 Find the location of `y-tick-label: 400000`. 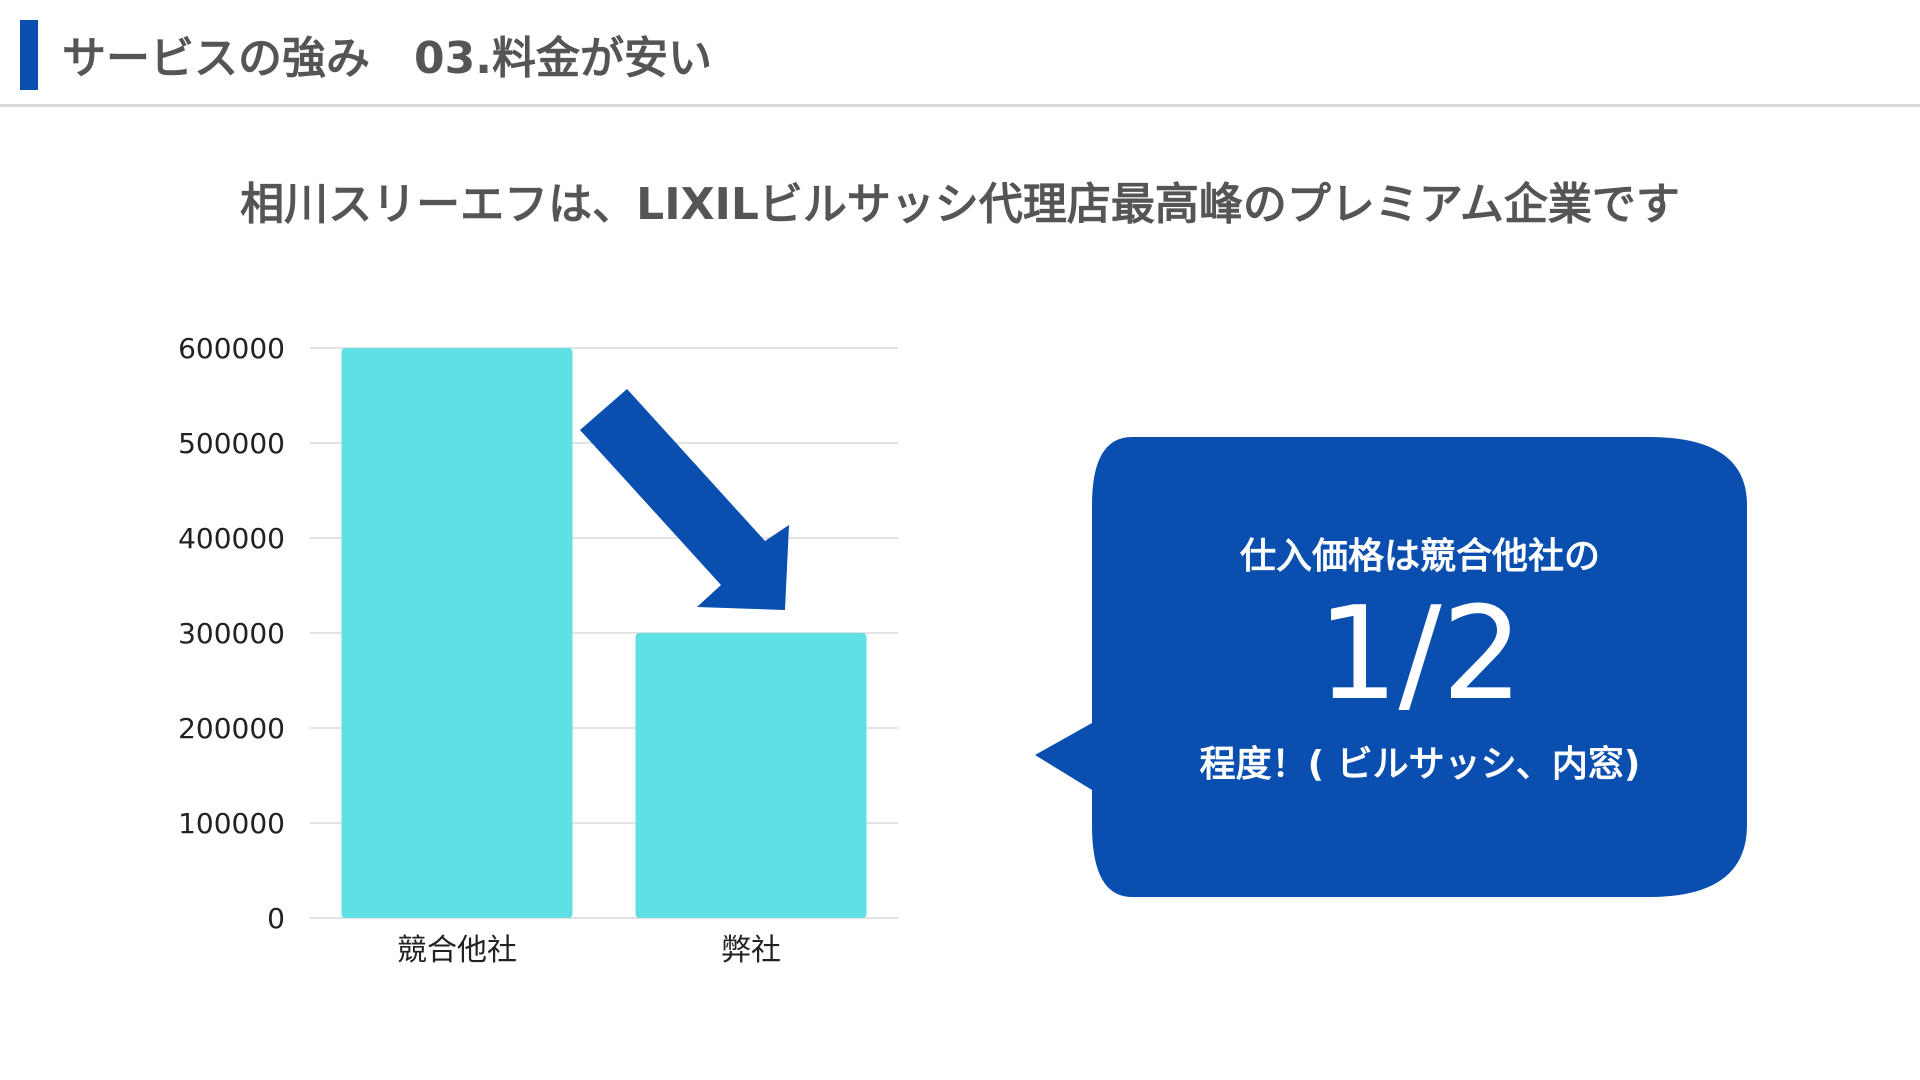

y-tick-label: 400000 is located at coordinates (231, 538).